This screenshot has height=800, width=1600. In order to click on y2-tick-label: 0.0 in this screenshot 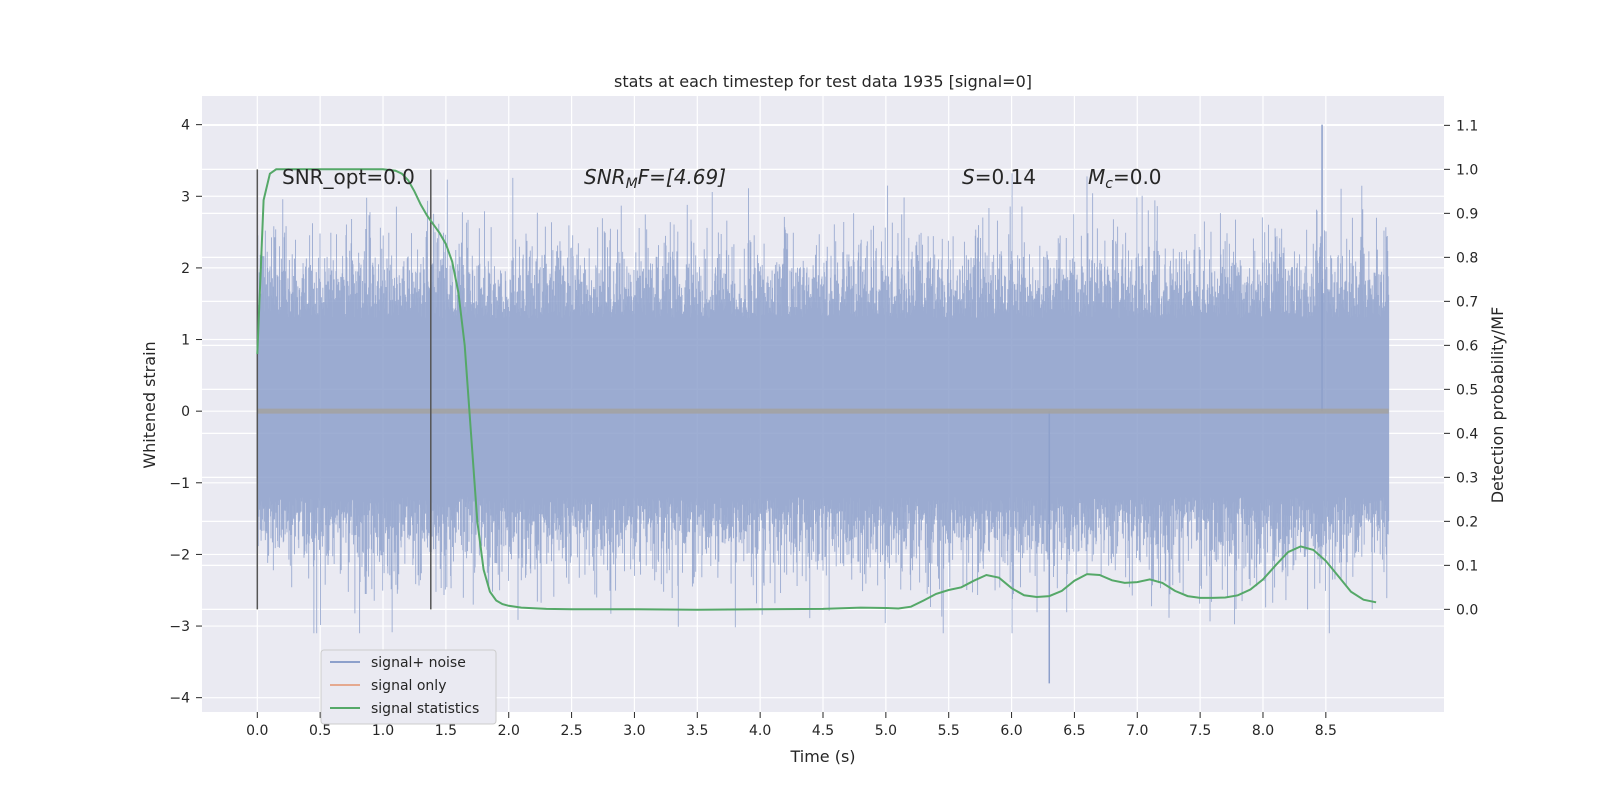, I will do `click(1467, 610)`.